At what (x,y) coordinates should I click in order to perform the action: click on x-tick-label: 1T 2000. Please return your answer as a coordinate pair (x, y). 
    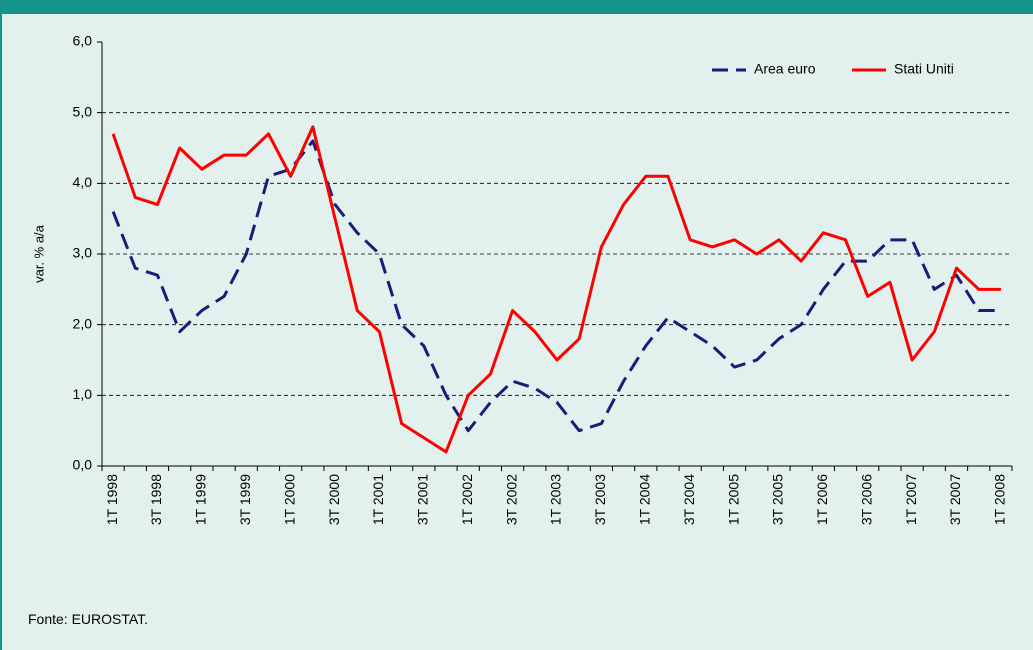
    Looking at the image, I should click on (289, 499).